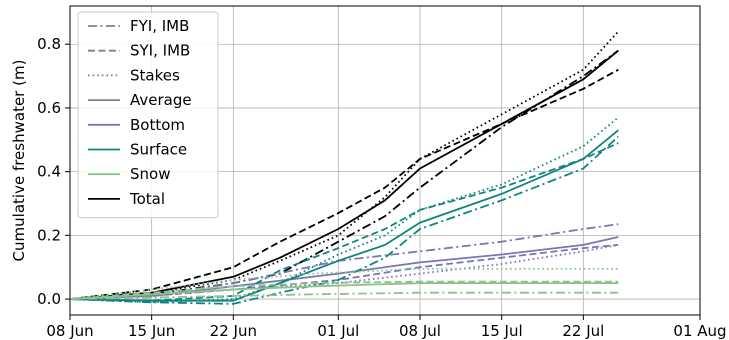 Image resolution: width=729 pixels, height=340 pixels. Describe the element at coordinates (583, 331) in the screenshot. I see `x-tick-label: 22 Jul` at that location.